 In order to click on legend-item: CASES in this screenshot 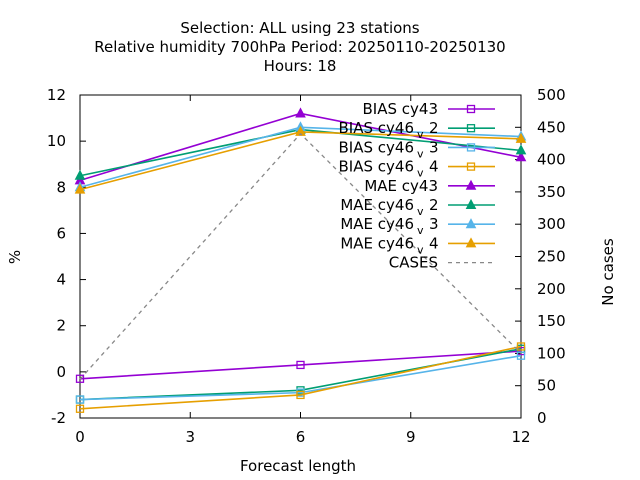, I will do `click(442, 263)`.